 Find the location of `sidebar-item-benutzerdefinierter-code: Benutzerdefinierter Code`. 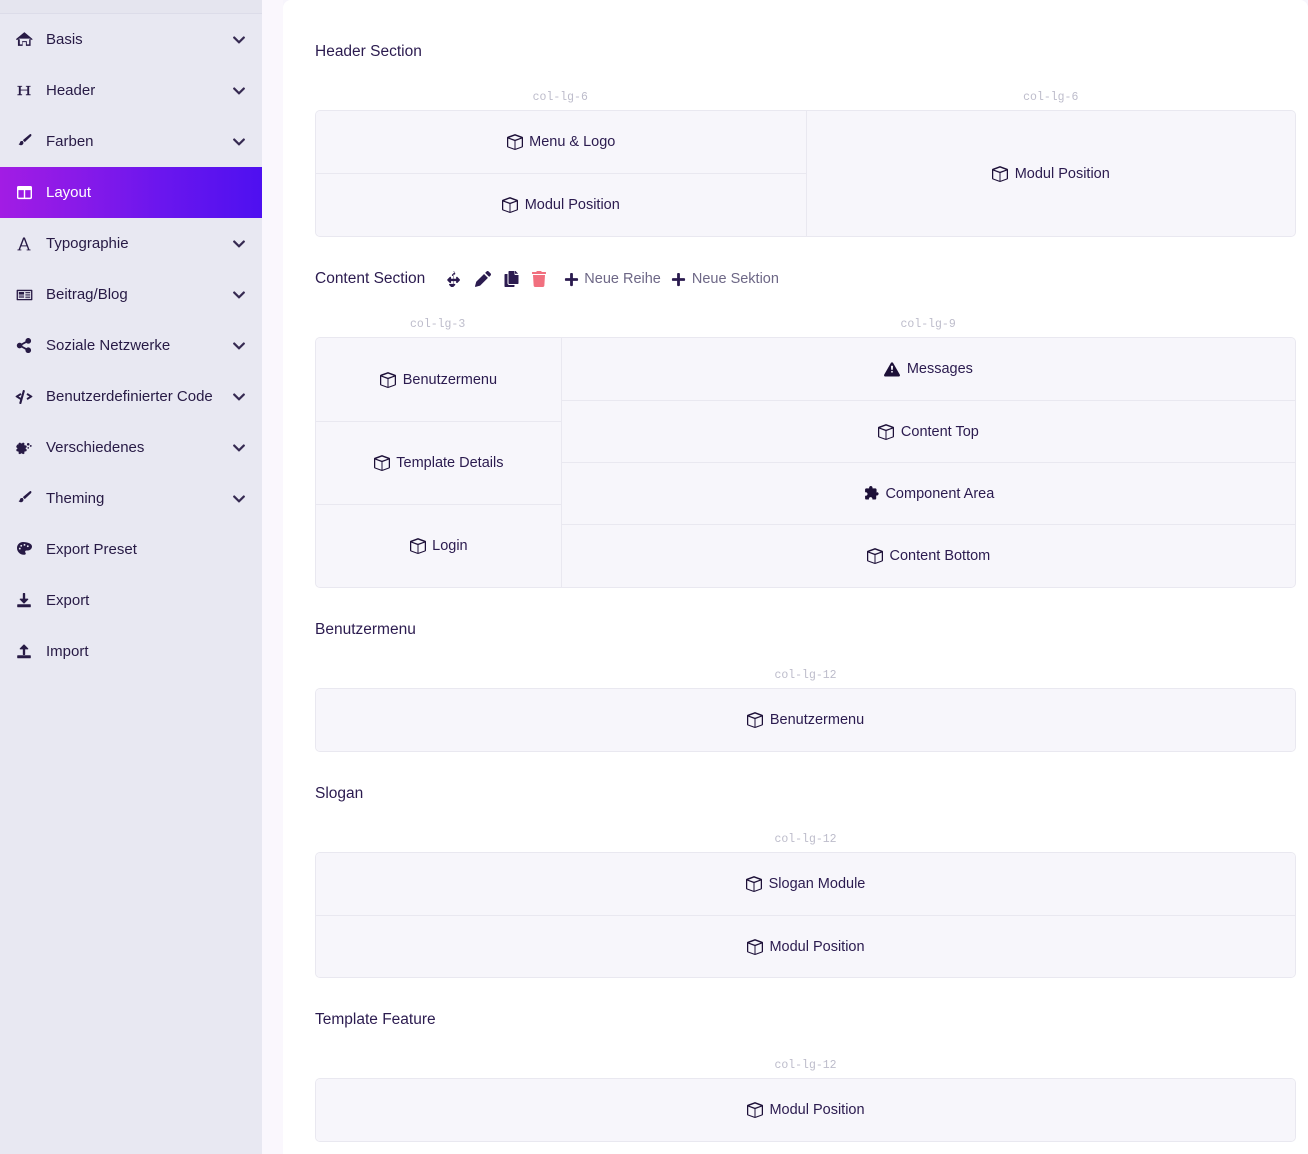

sidebar-item-benutzerdefinierter-code: Benutzerdefinierter Code is located at coordinates (131, 396).